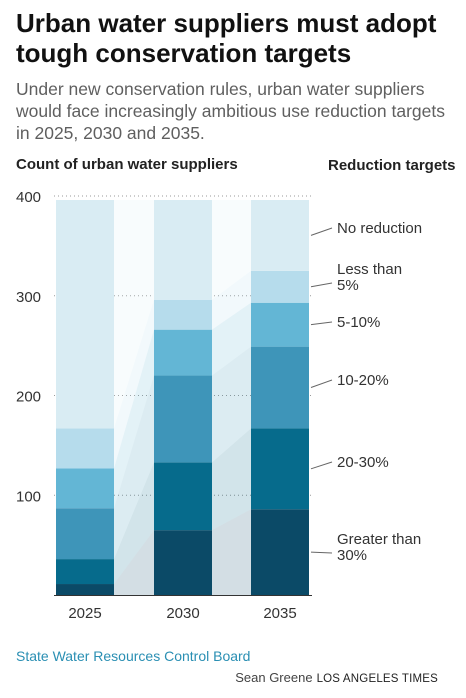  I want to click on legend-label-1: 20-30%, so click(363, 462).